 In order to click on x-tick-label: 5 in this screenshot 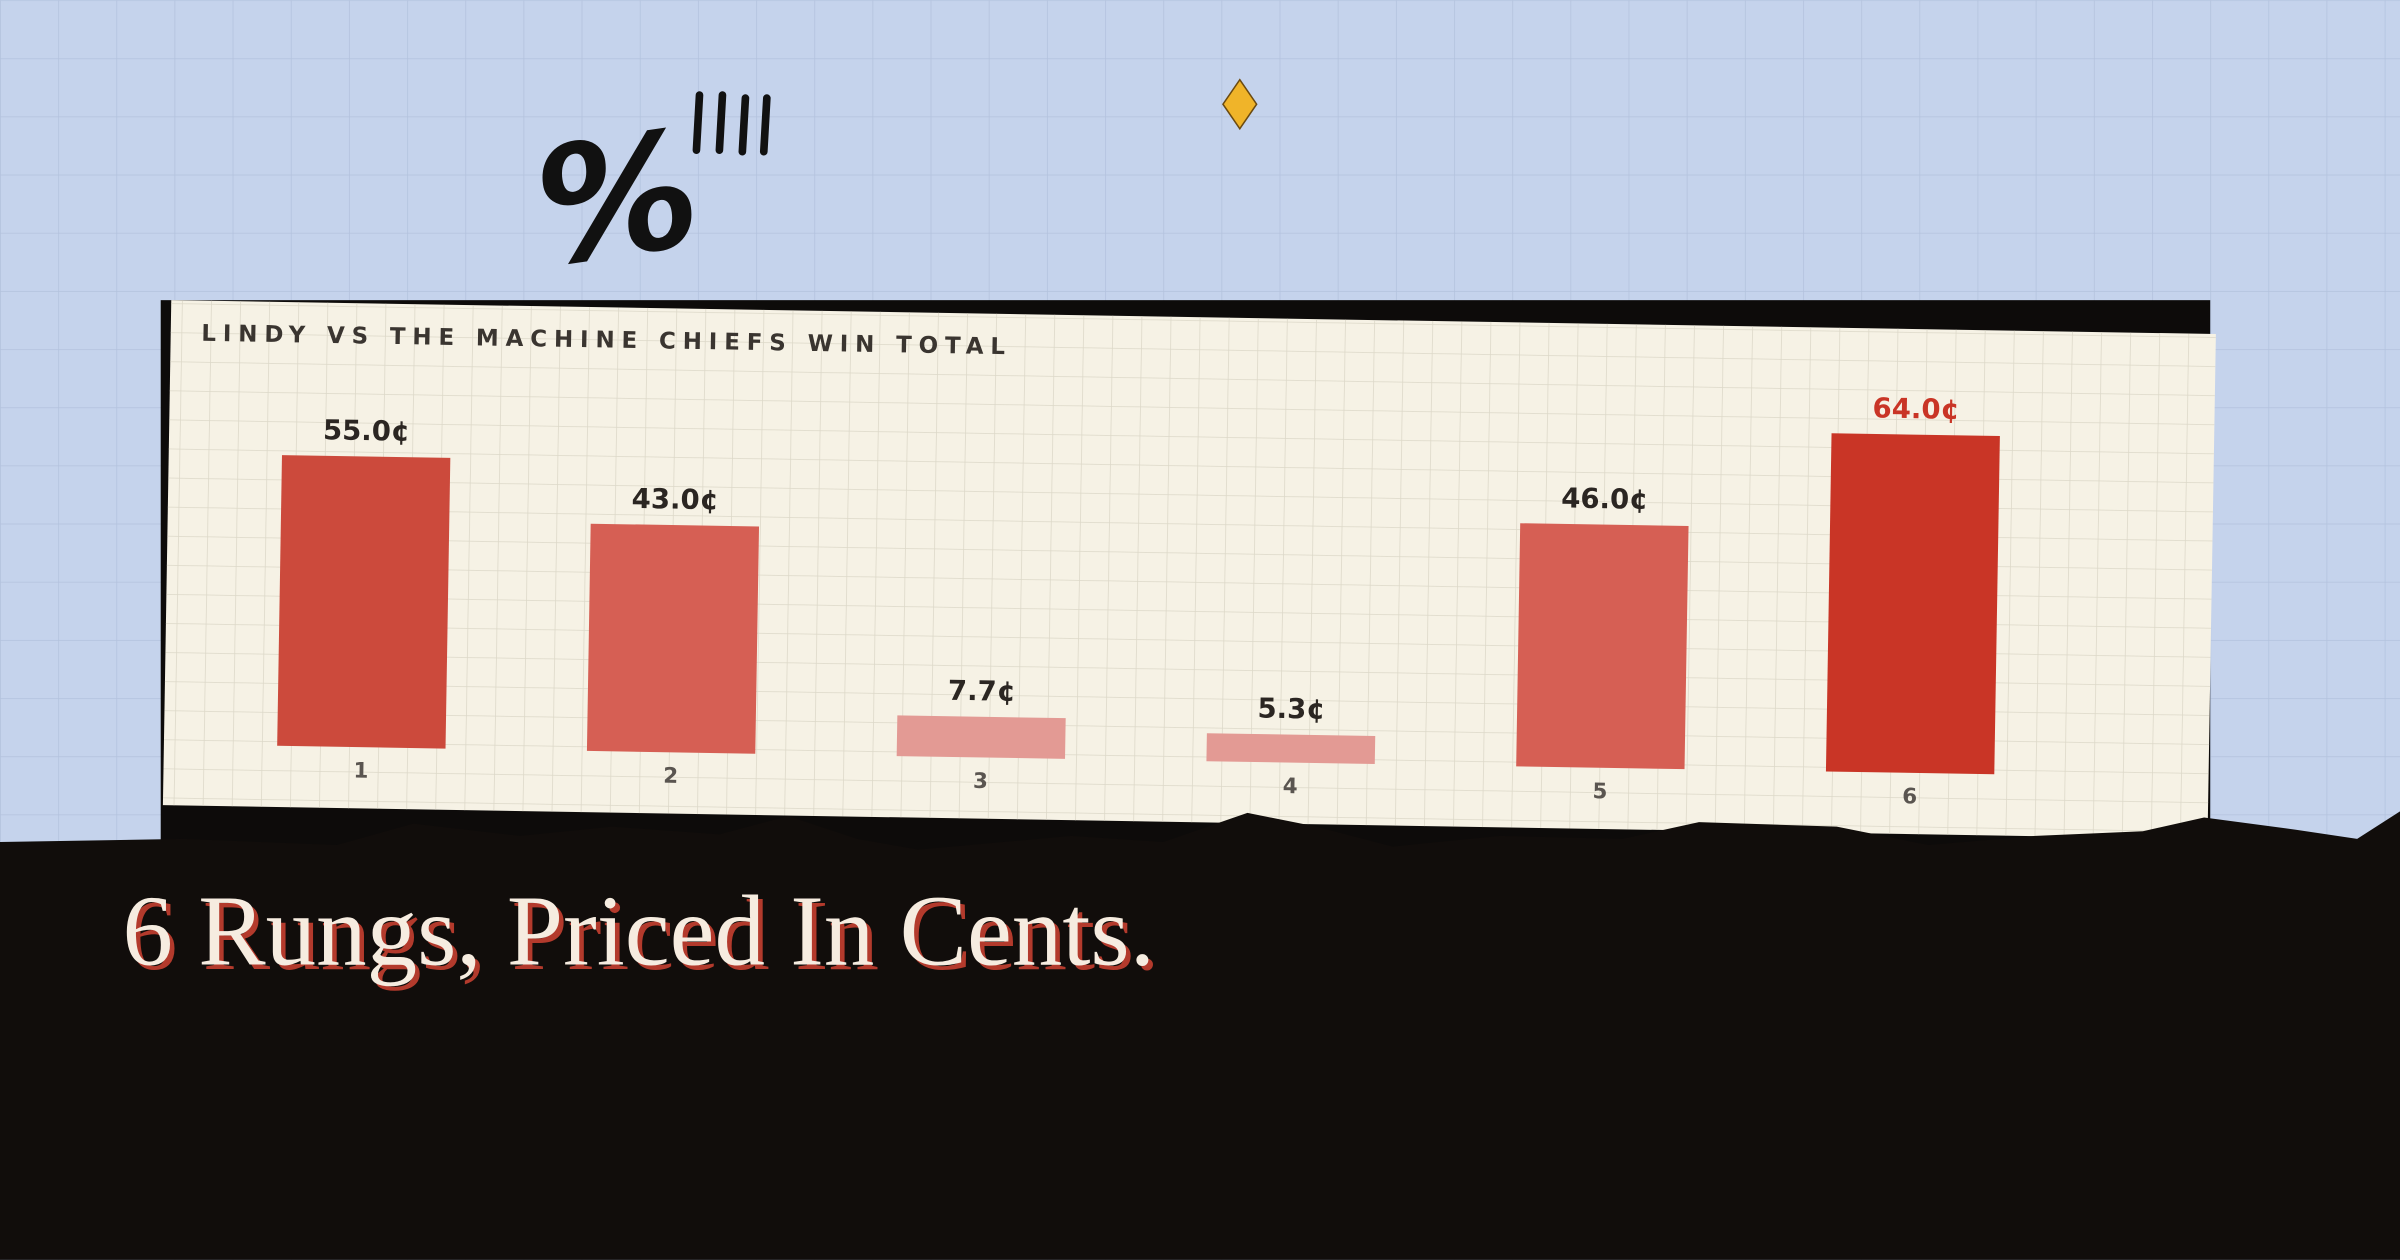, I will do `click(1599, 791)`.